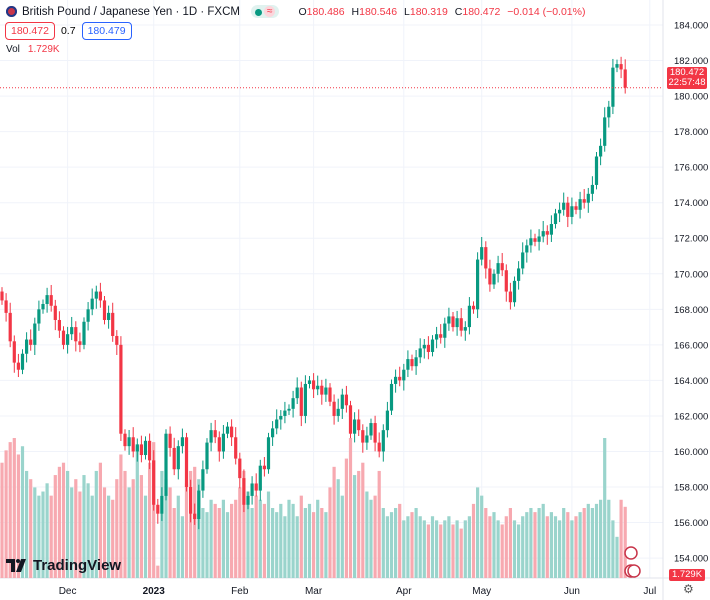 Image resolution: width=710 pixels, height=600 pixels. I want to click on tradingview-logo: TradingView, so click(63, 565).